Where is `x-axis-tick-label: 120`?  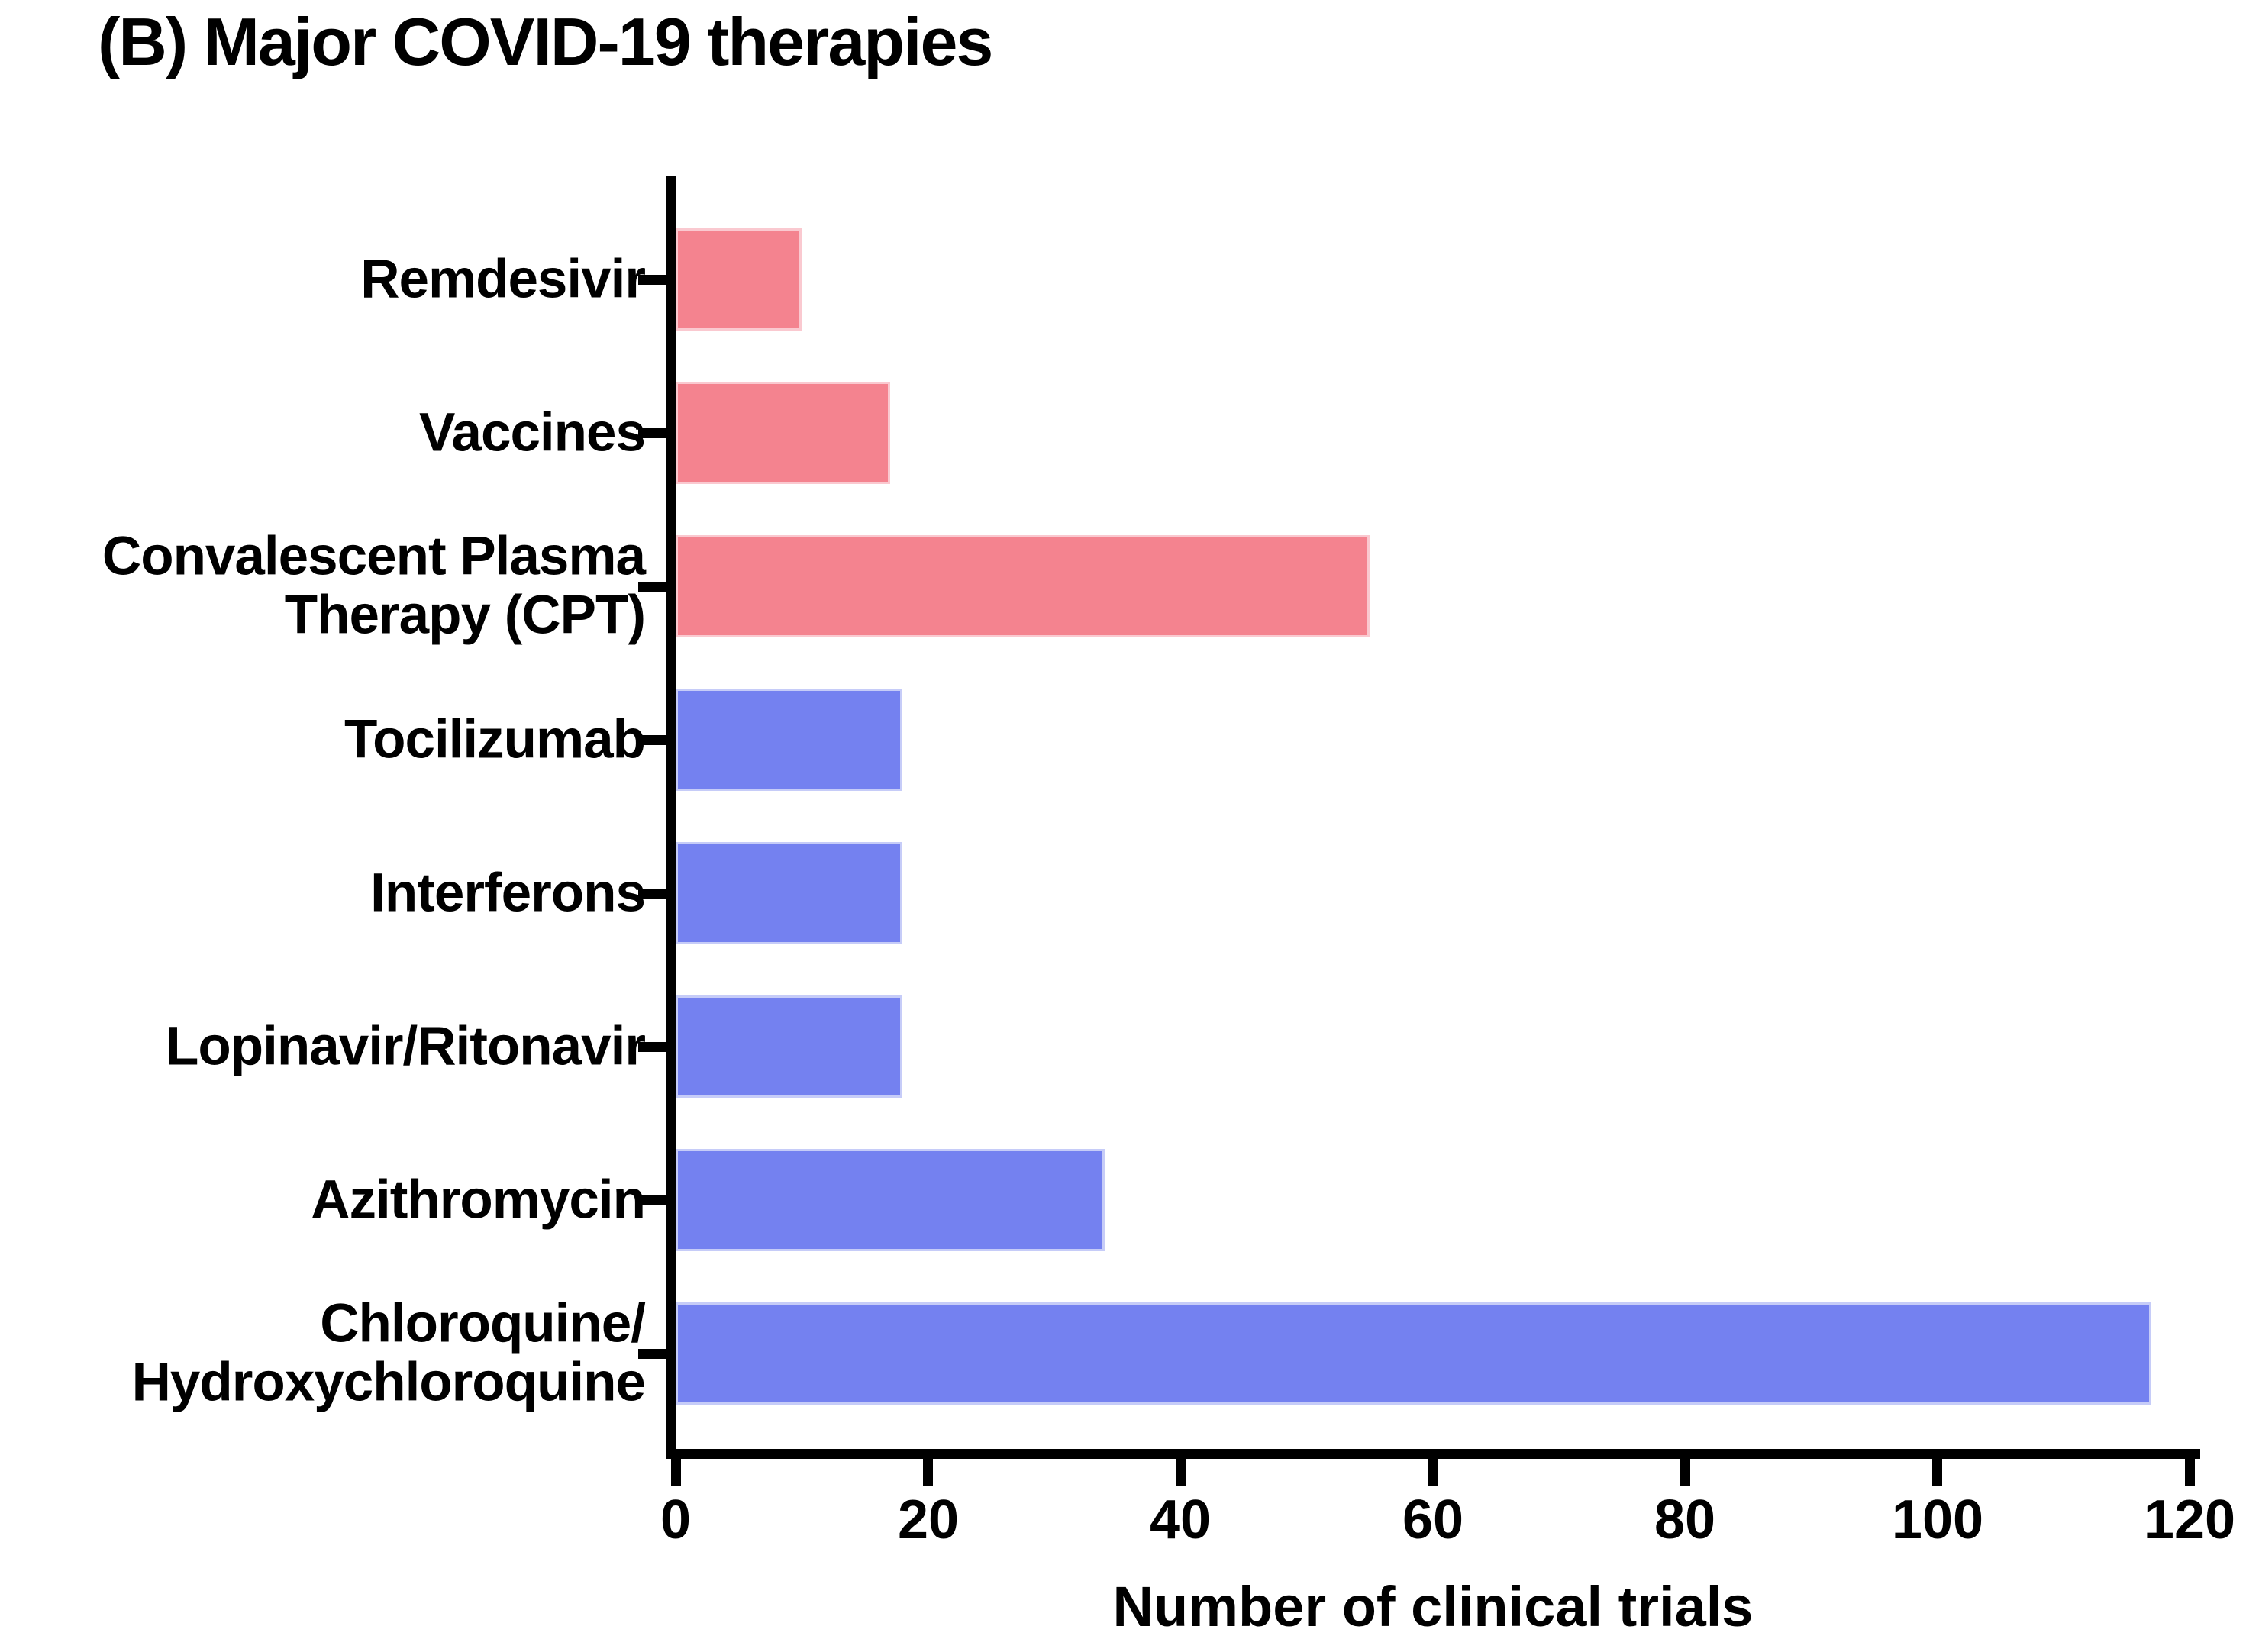 x-axis-tick-label: 120 is located at coordinates (2189, 1519).